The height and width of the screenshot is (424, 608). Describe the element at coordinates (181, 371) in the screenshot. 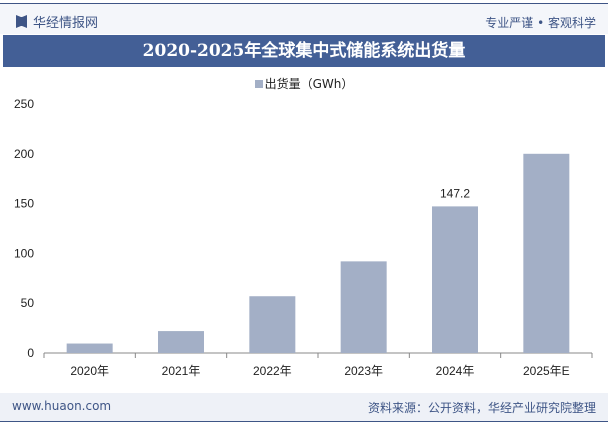

I see `x-tick-label: 2021年` at that location.